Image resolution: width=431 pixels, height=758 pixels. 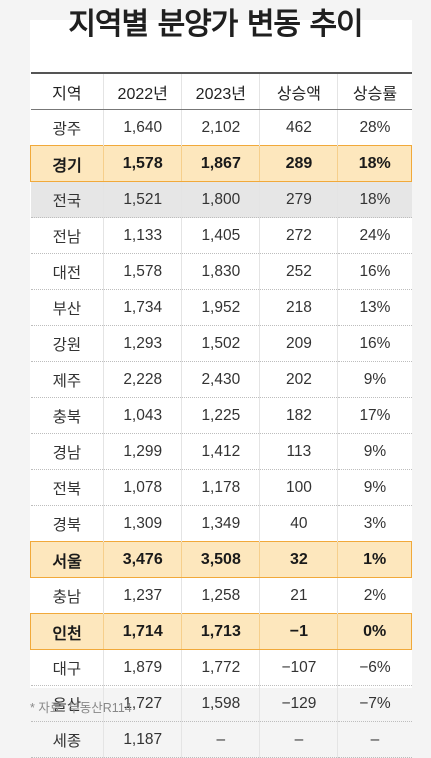 I want to click on cell-2023: 2,102, so click(x=220, y=127).